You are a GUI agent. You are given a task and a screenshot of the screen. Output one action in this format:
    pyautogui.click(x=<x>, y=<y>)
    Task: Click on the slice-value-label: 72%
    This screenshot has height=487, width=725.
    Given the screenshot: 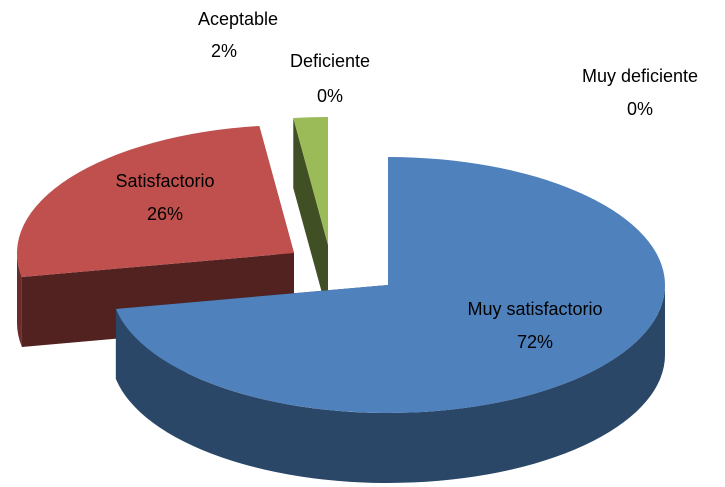 What is the action you would take?
    pyautogui.click(x=535, y=342)
    